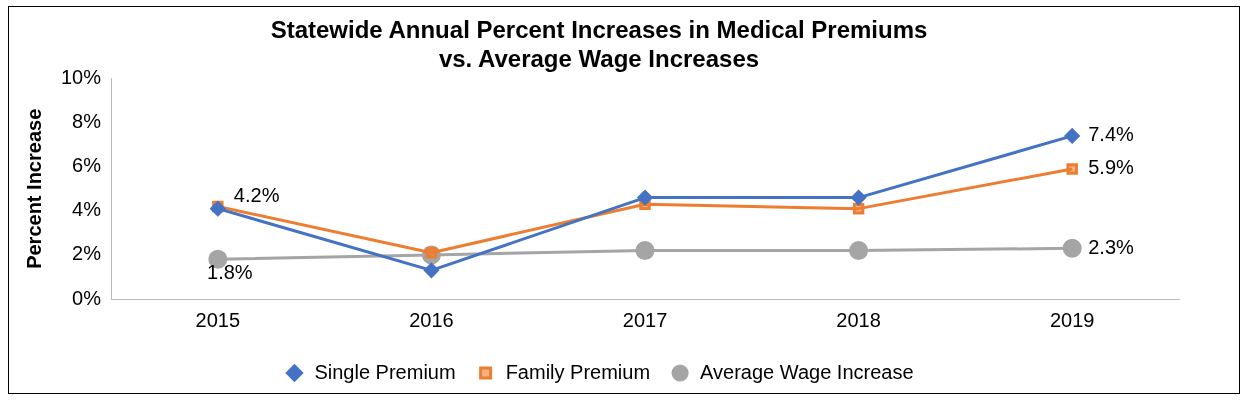  I want to click on y-tick-label: 8%, so click(87, 121).